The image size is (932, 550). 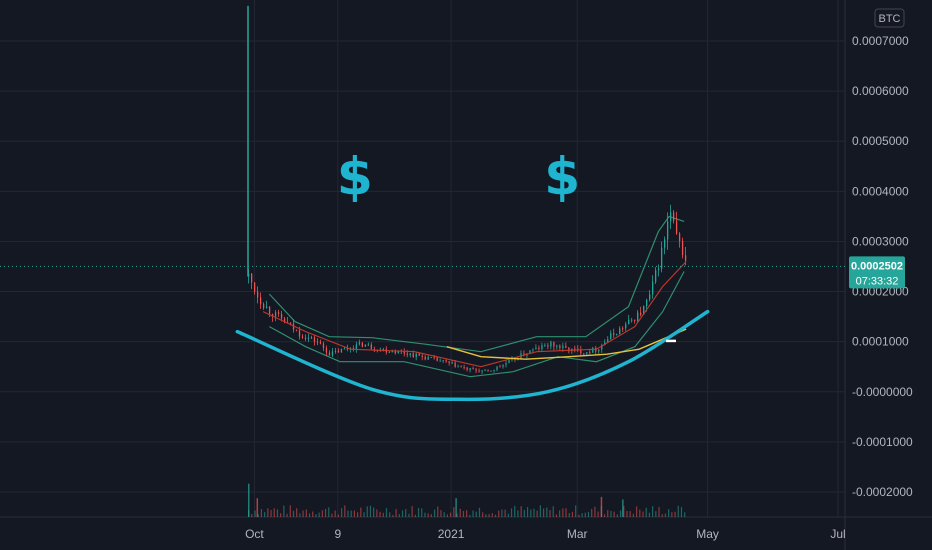 I want to click on y-tick-label: 0.0004000, so click(x=880, y=191).